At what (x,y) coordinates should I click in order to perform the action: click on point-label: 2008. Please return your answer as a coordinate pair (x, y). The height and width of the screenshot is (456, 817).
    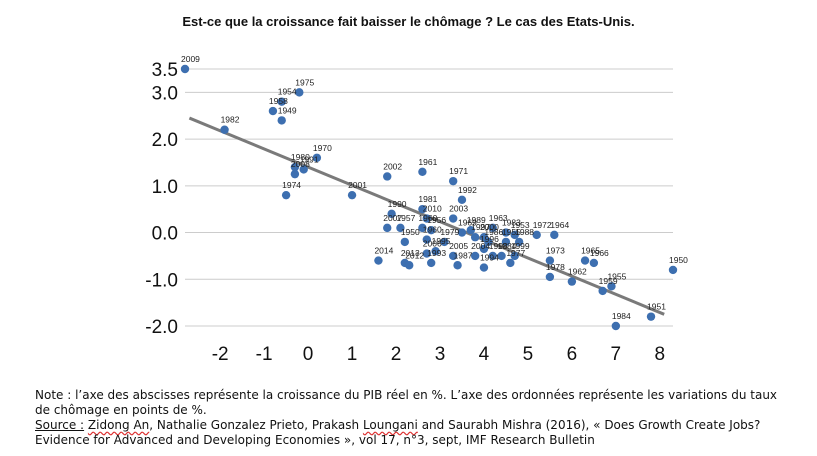
    Looking at the image, I should click on (300, 164).